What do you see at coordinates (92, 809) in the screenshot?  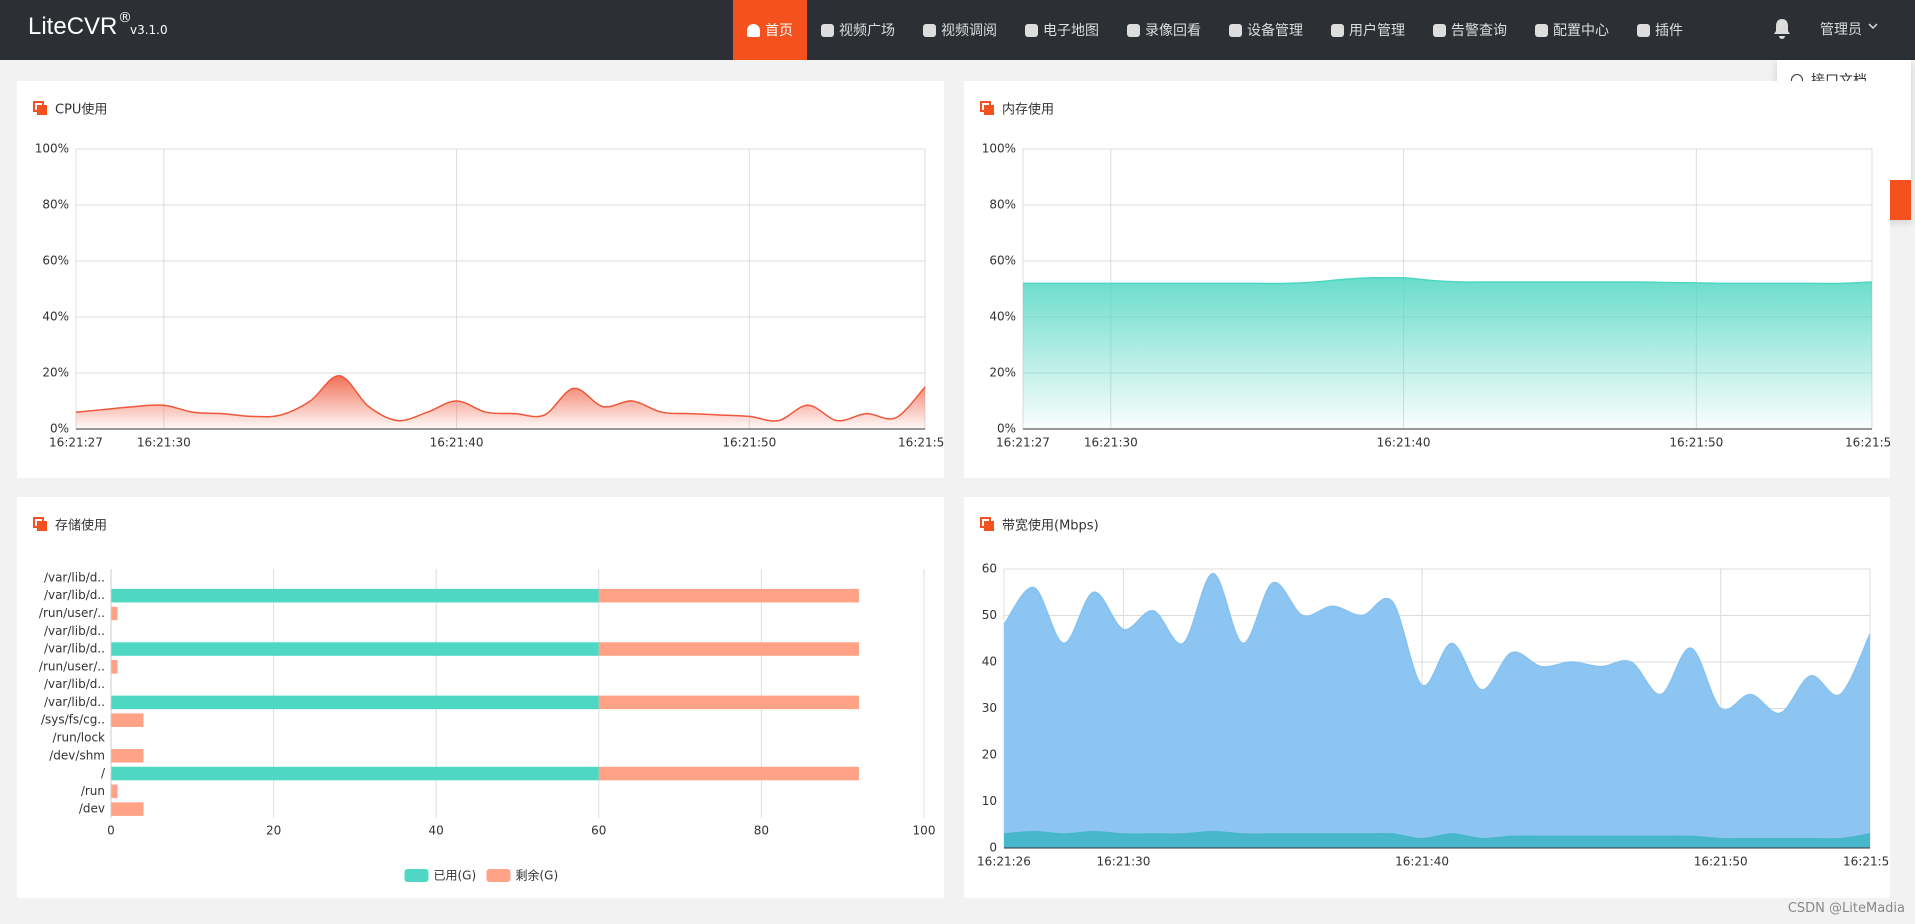 I see `y-tick-label: /dev` at bounding box center [92, 809].